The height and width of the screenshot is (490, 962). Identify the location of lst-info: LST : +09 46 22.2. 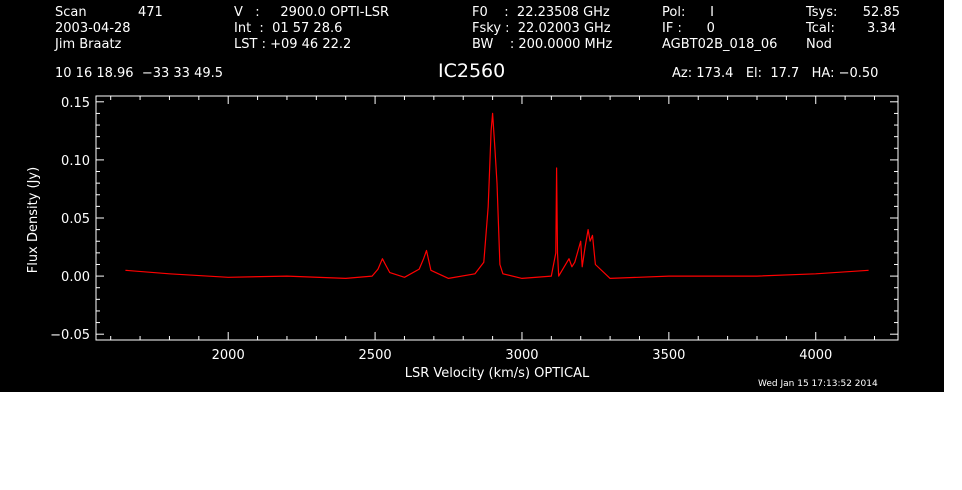
(293, 44).